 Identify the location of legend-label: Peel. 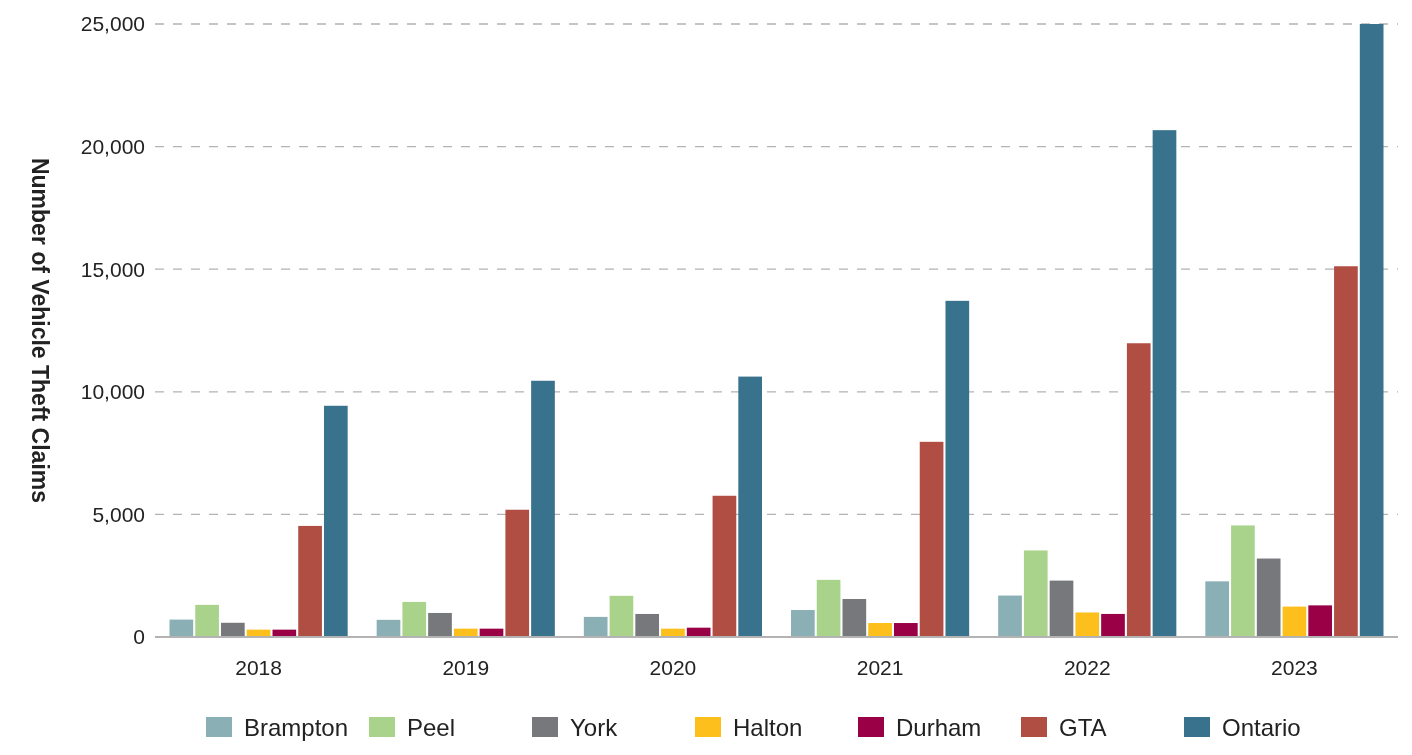
(431, 727).